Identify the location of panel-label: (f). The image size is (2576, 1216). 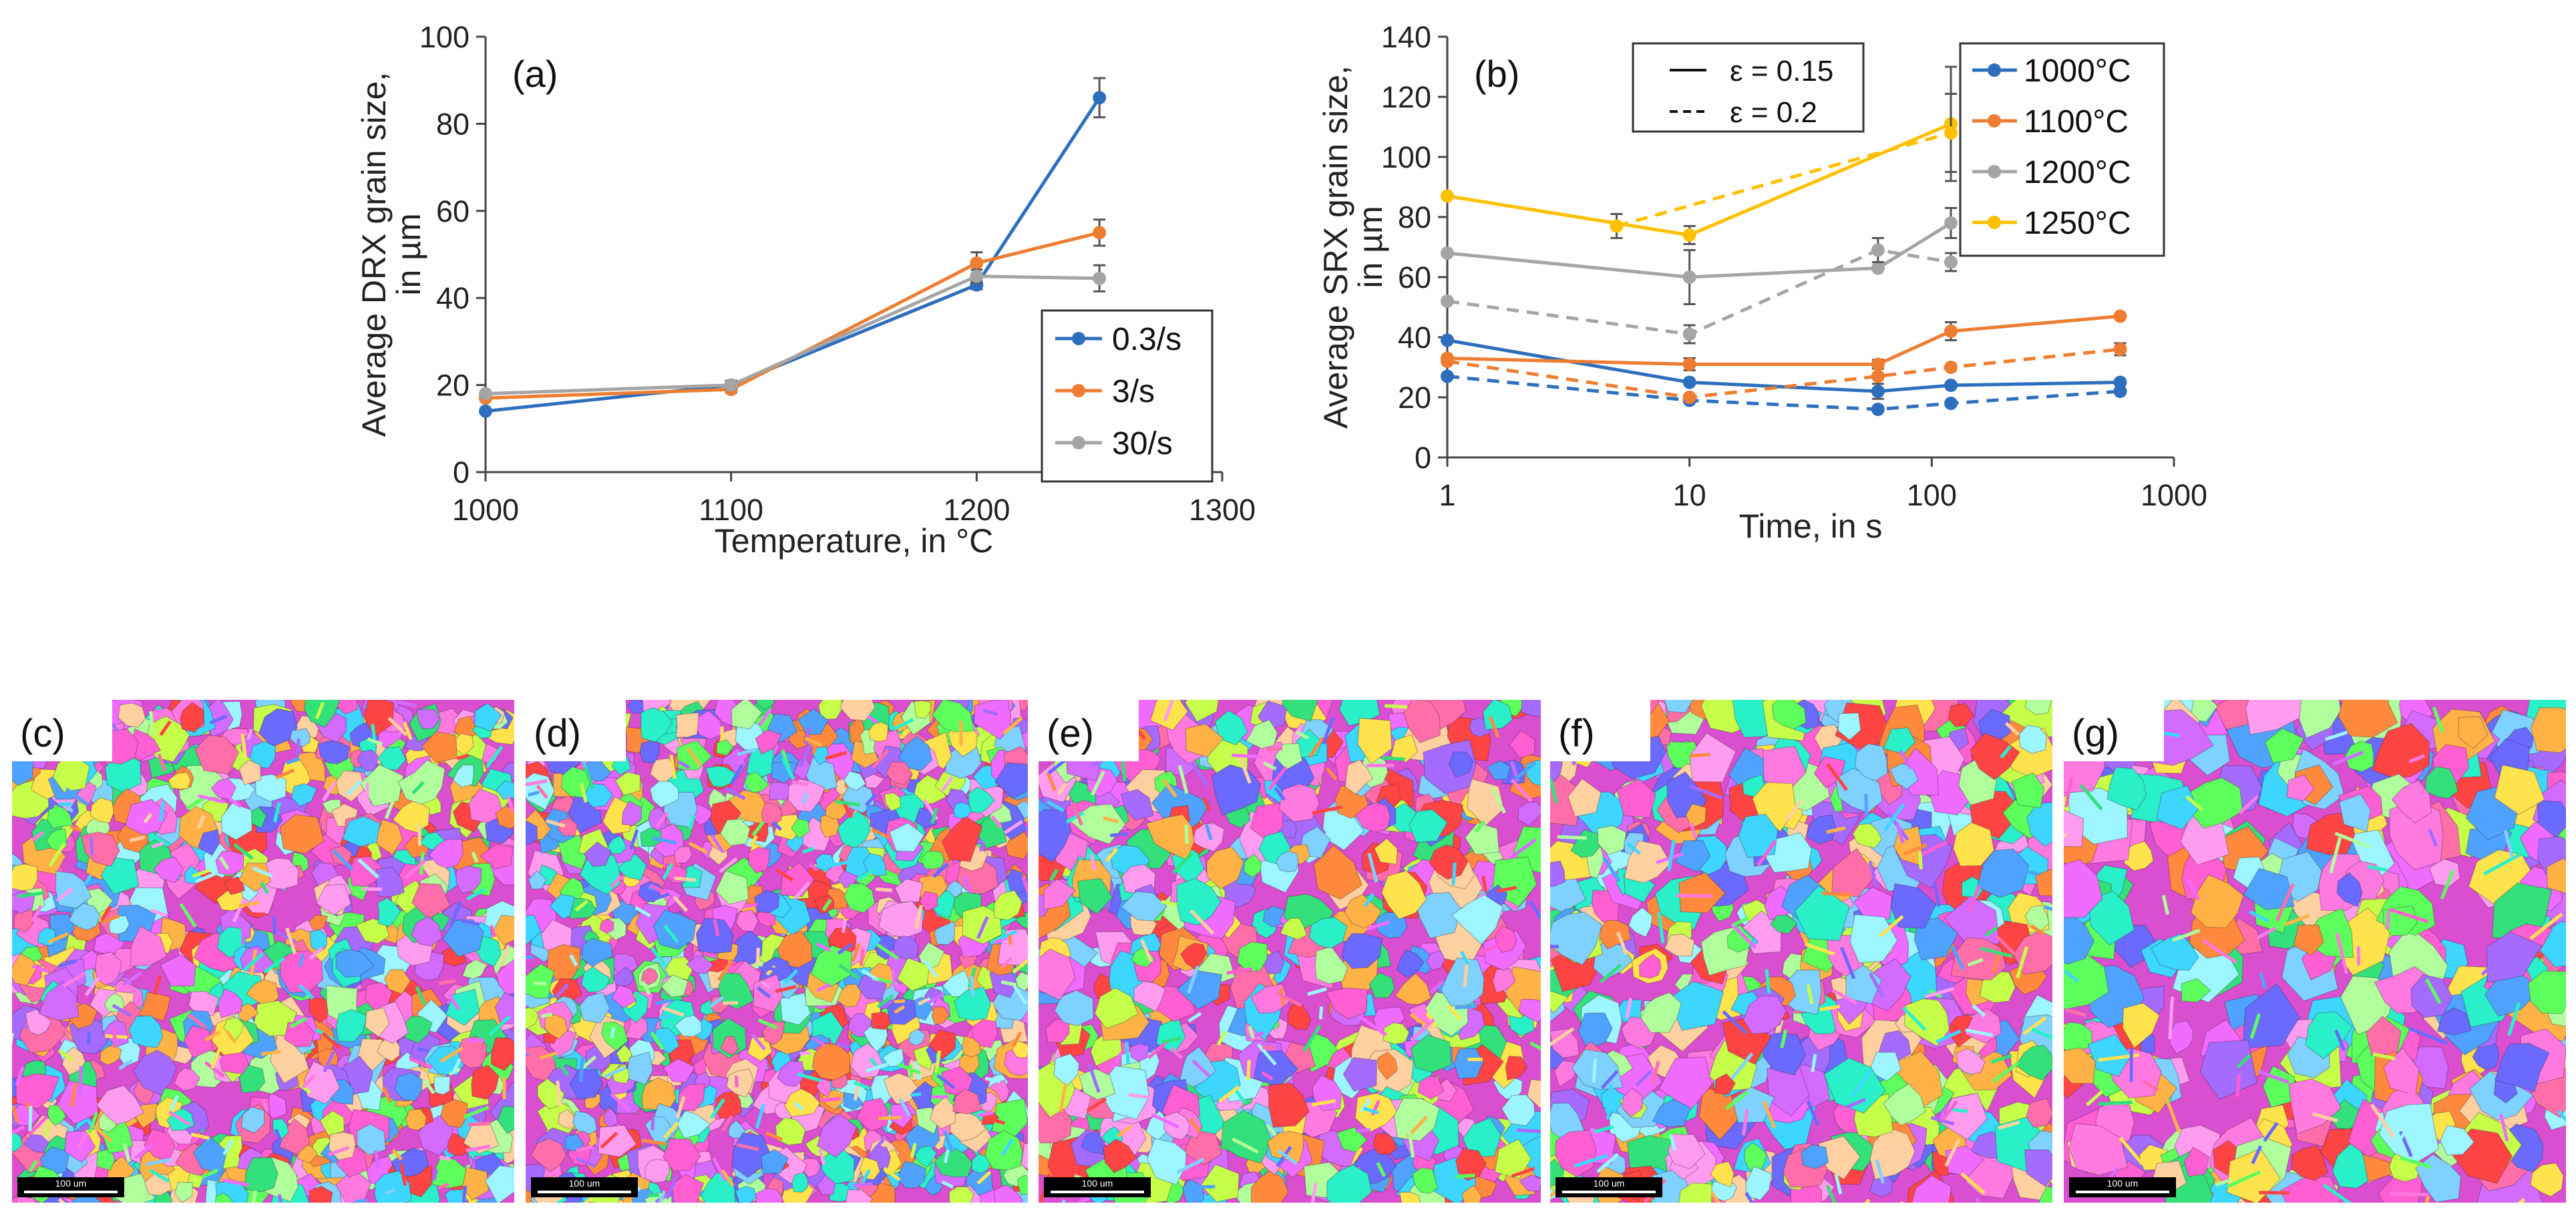
(1576, 733).